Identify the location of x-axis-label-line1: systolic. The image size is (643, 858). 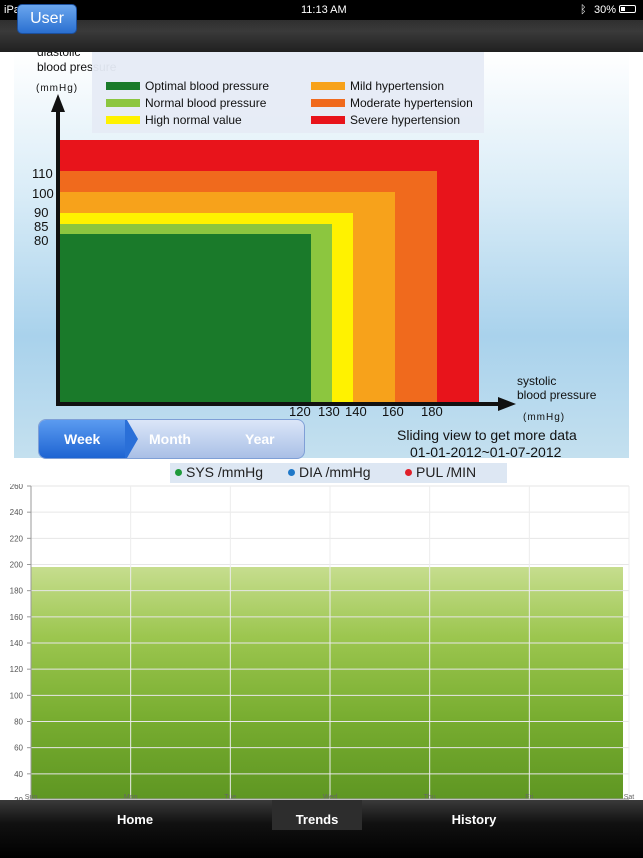
(537, 381).